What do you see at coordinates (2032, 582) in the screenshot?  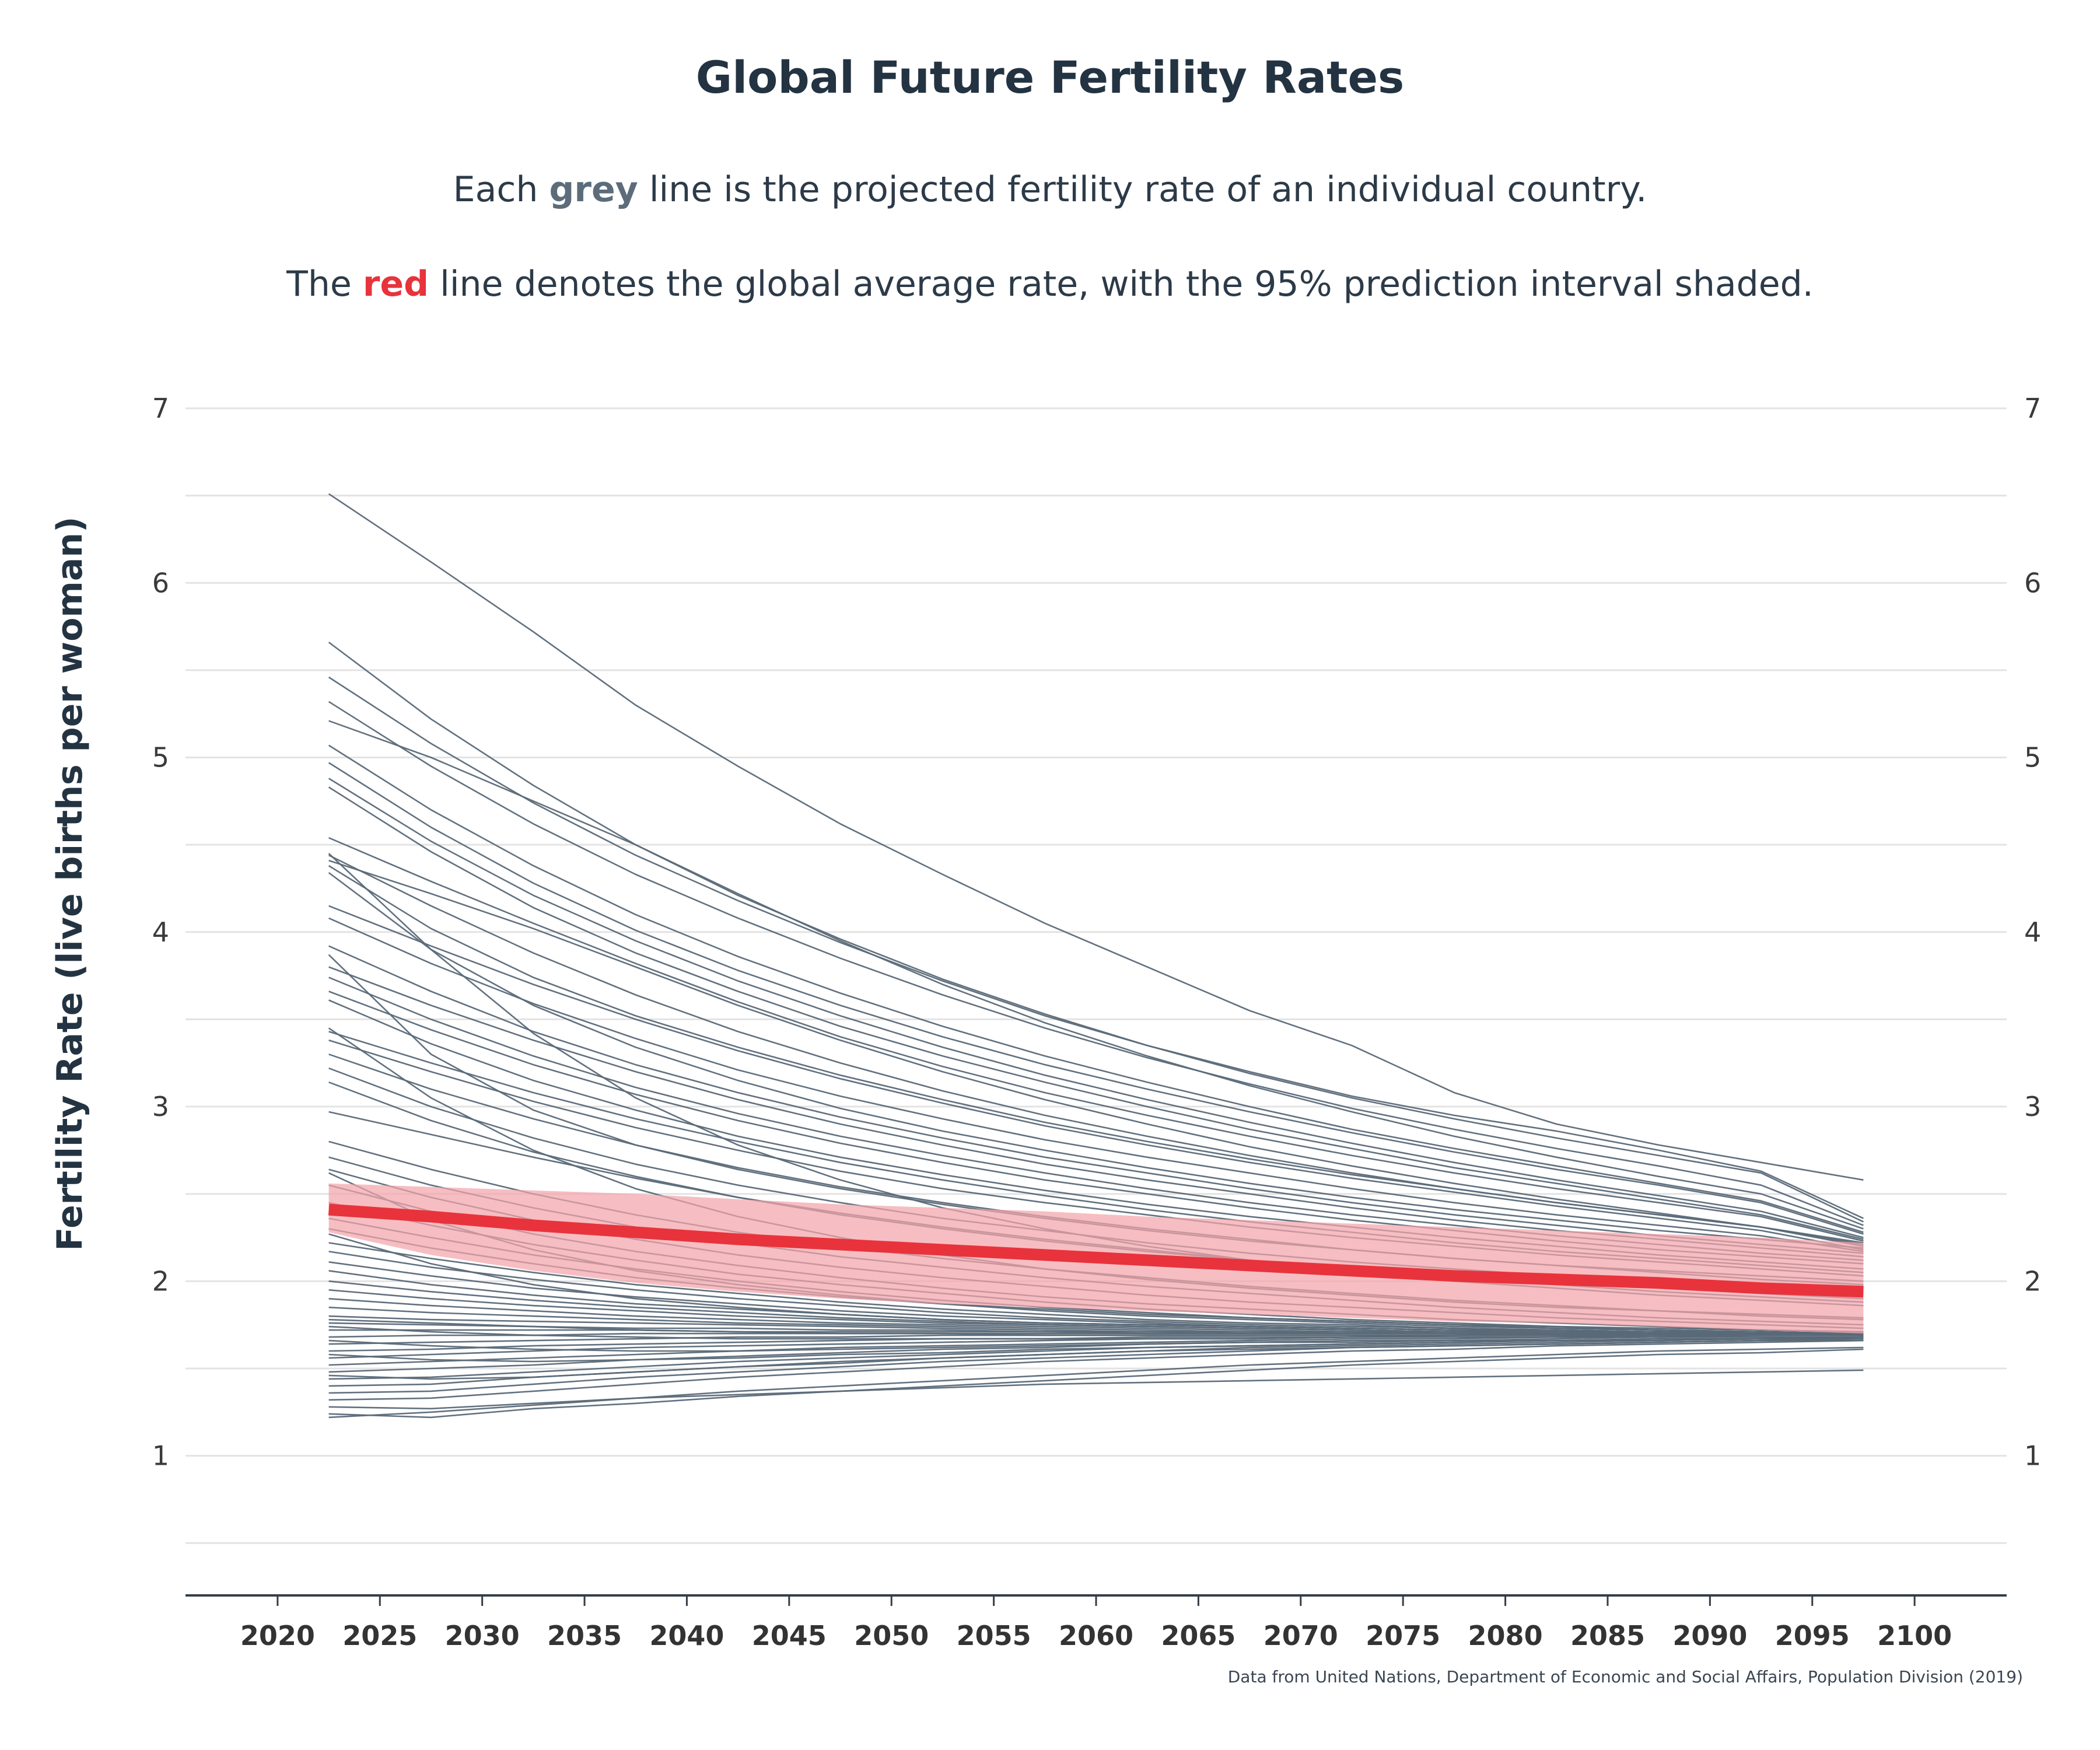 I see `y-tick-label-right: 6` at bounding box center [2032, 582].